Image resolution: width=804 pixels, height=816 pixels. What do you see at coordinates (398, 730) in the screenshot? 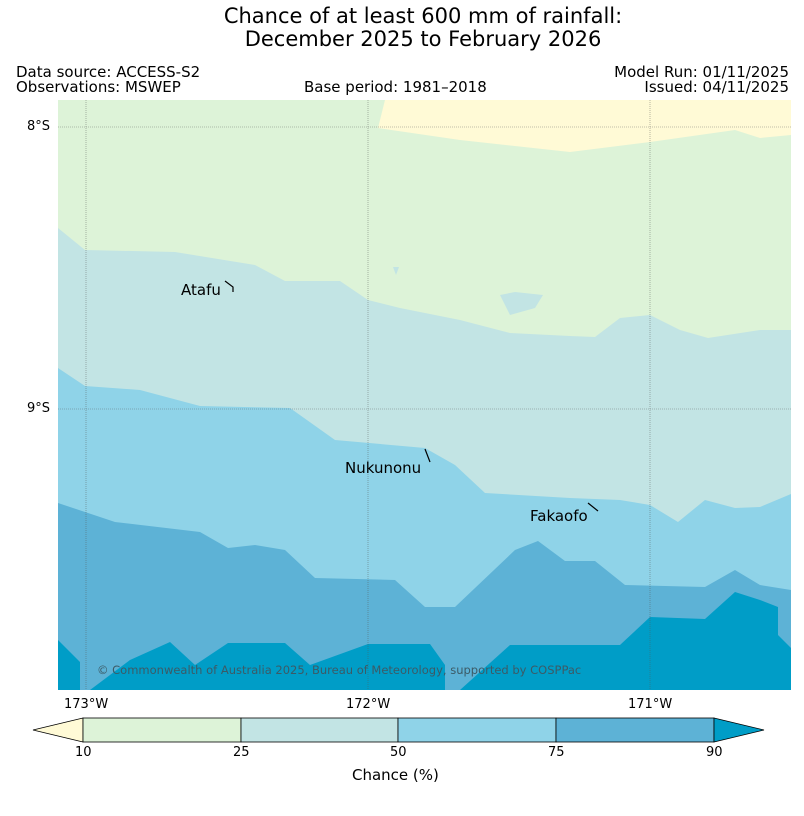
I see `colorbar` at bounding box center [398, 730].